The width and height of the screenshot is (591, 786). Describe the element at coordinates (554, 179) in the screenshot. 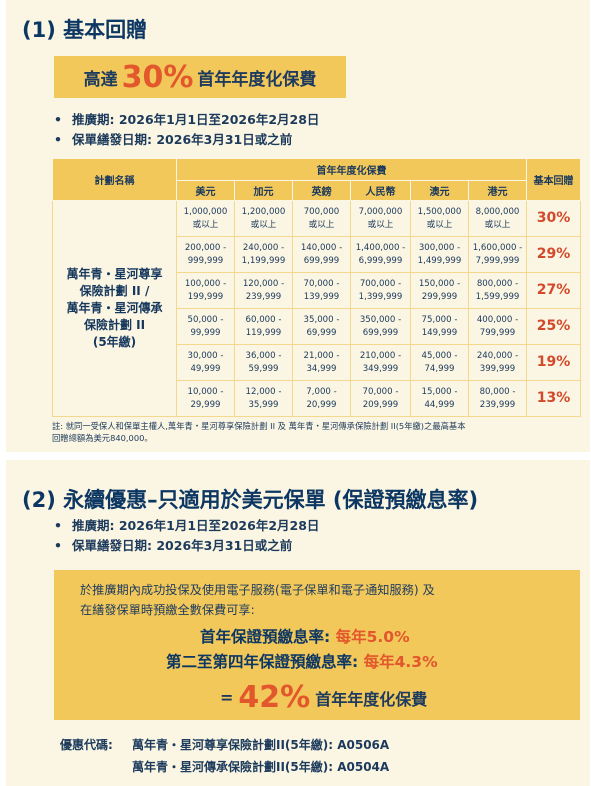

I see `col-basic-rebate: 基本回贈` at that location.